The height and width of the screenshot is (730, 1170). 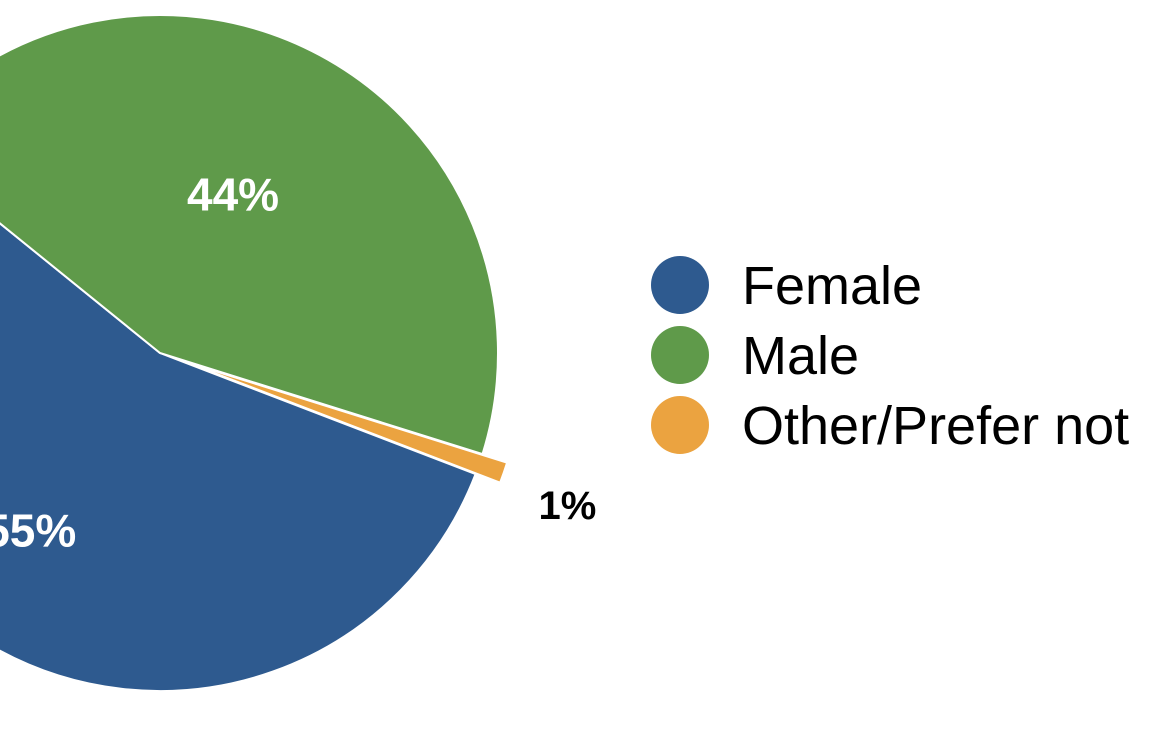 I want to click on slice-label-female: 55%, so click(x=38, y=531).